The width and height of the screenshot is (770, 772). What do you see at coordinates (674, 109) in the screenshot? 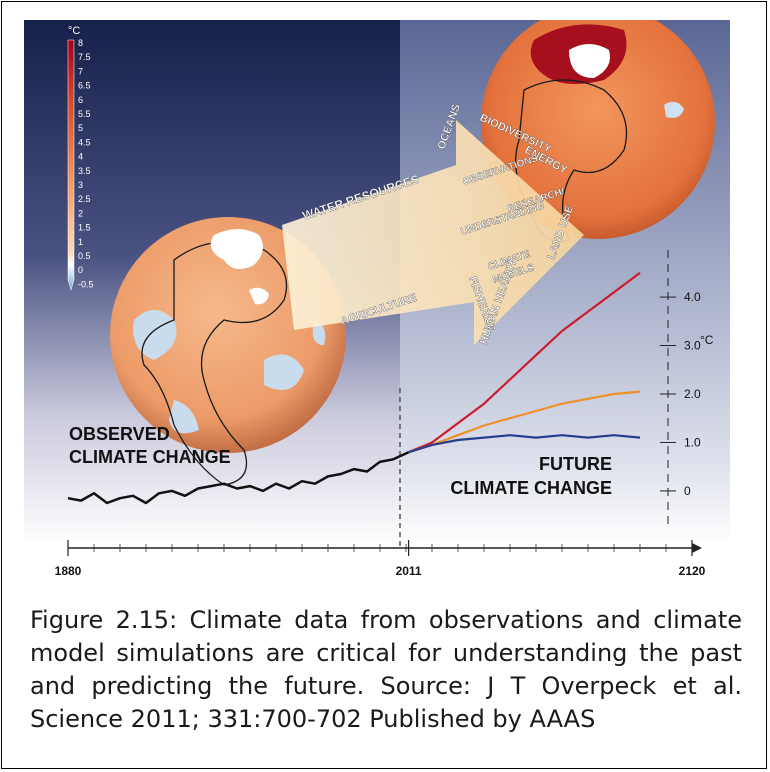
I see `globe-cool-spot` at bounding box center [674, 109].